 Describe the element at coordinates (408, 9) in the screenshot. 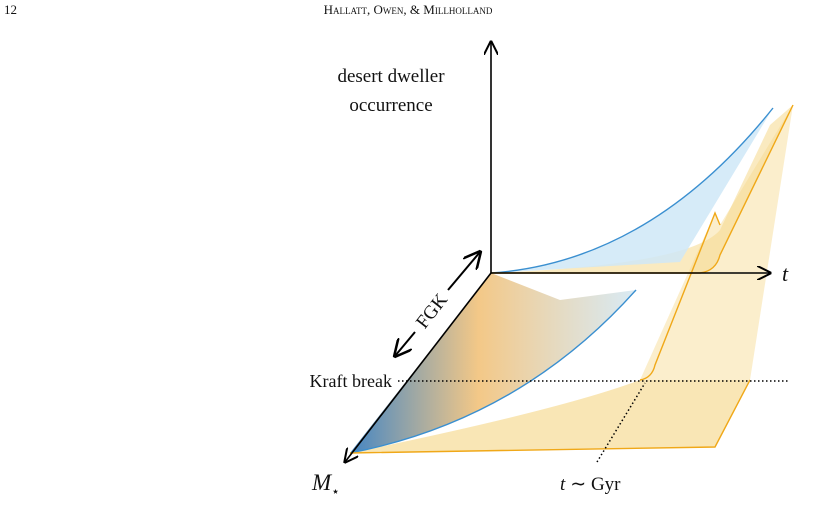

I see `running-header: Hallatt, Owen, & Millholland` at that location.